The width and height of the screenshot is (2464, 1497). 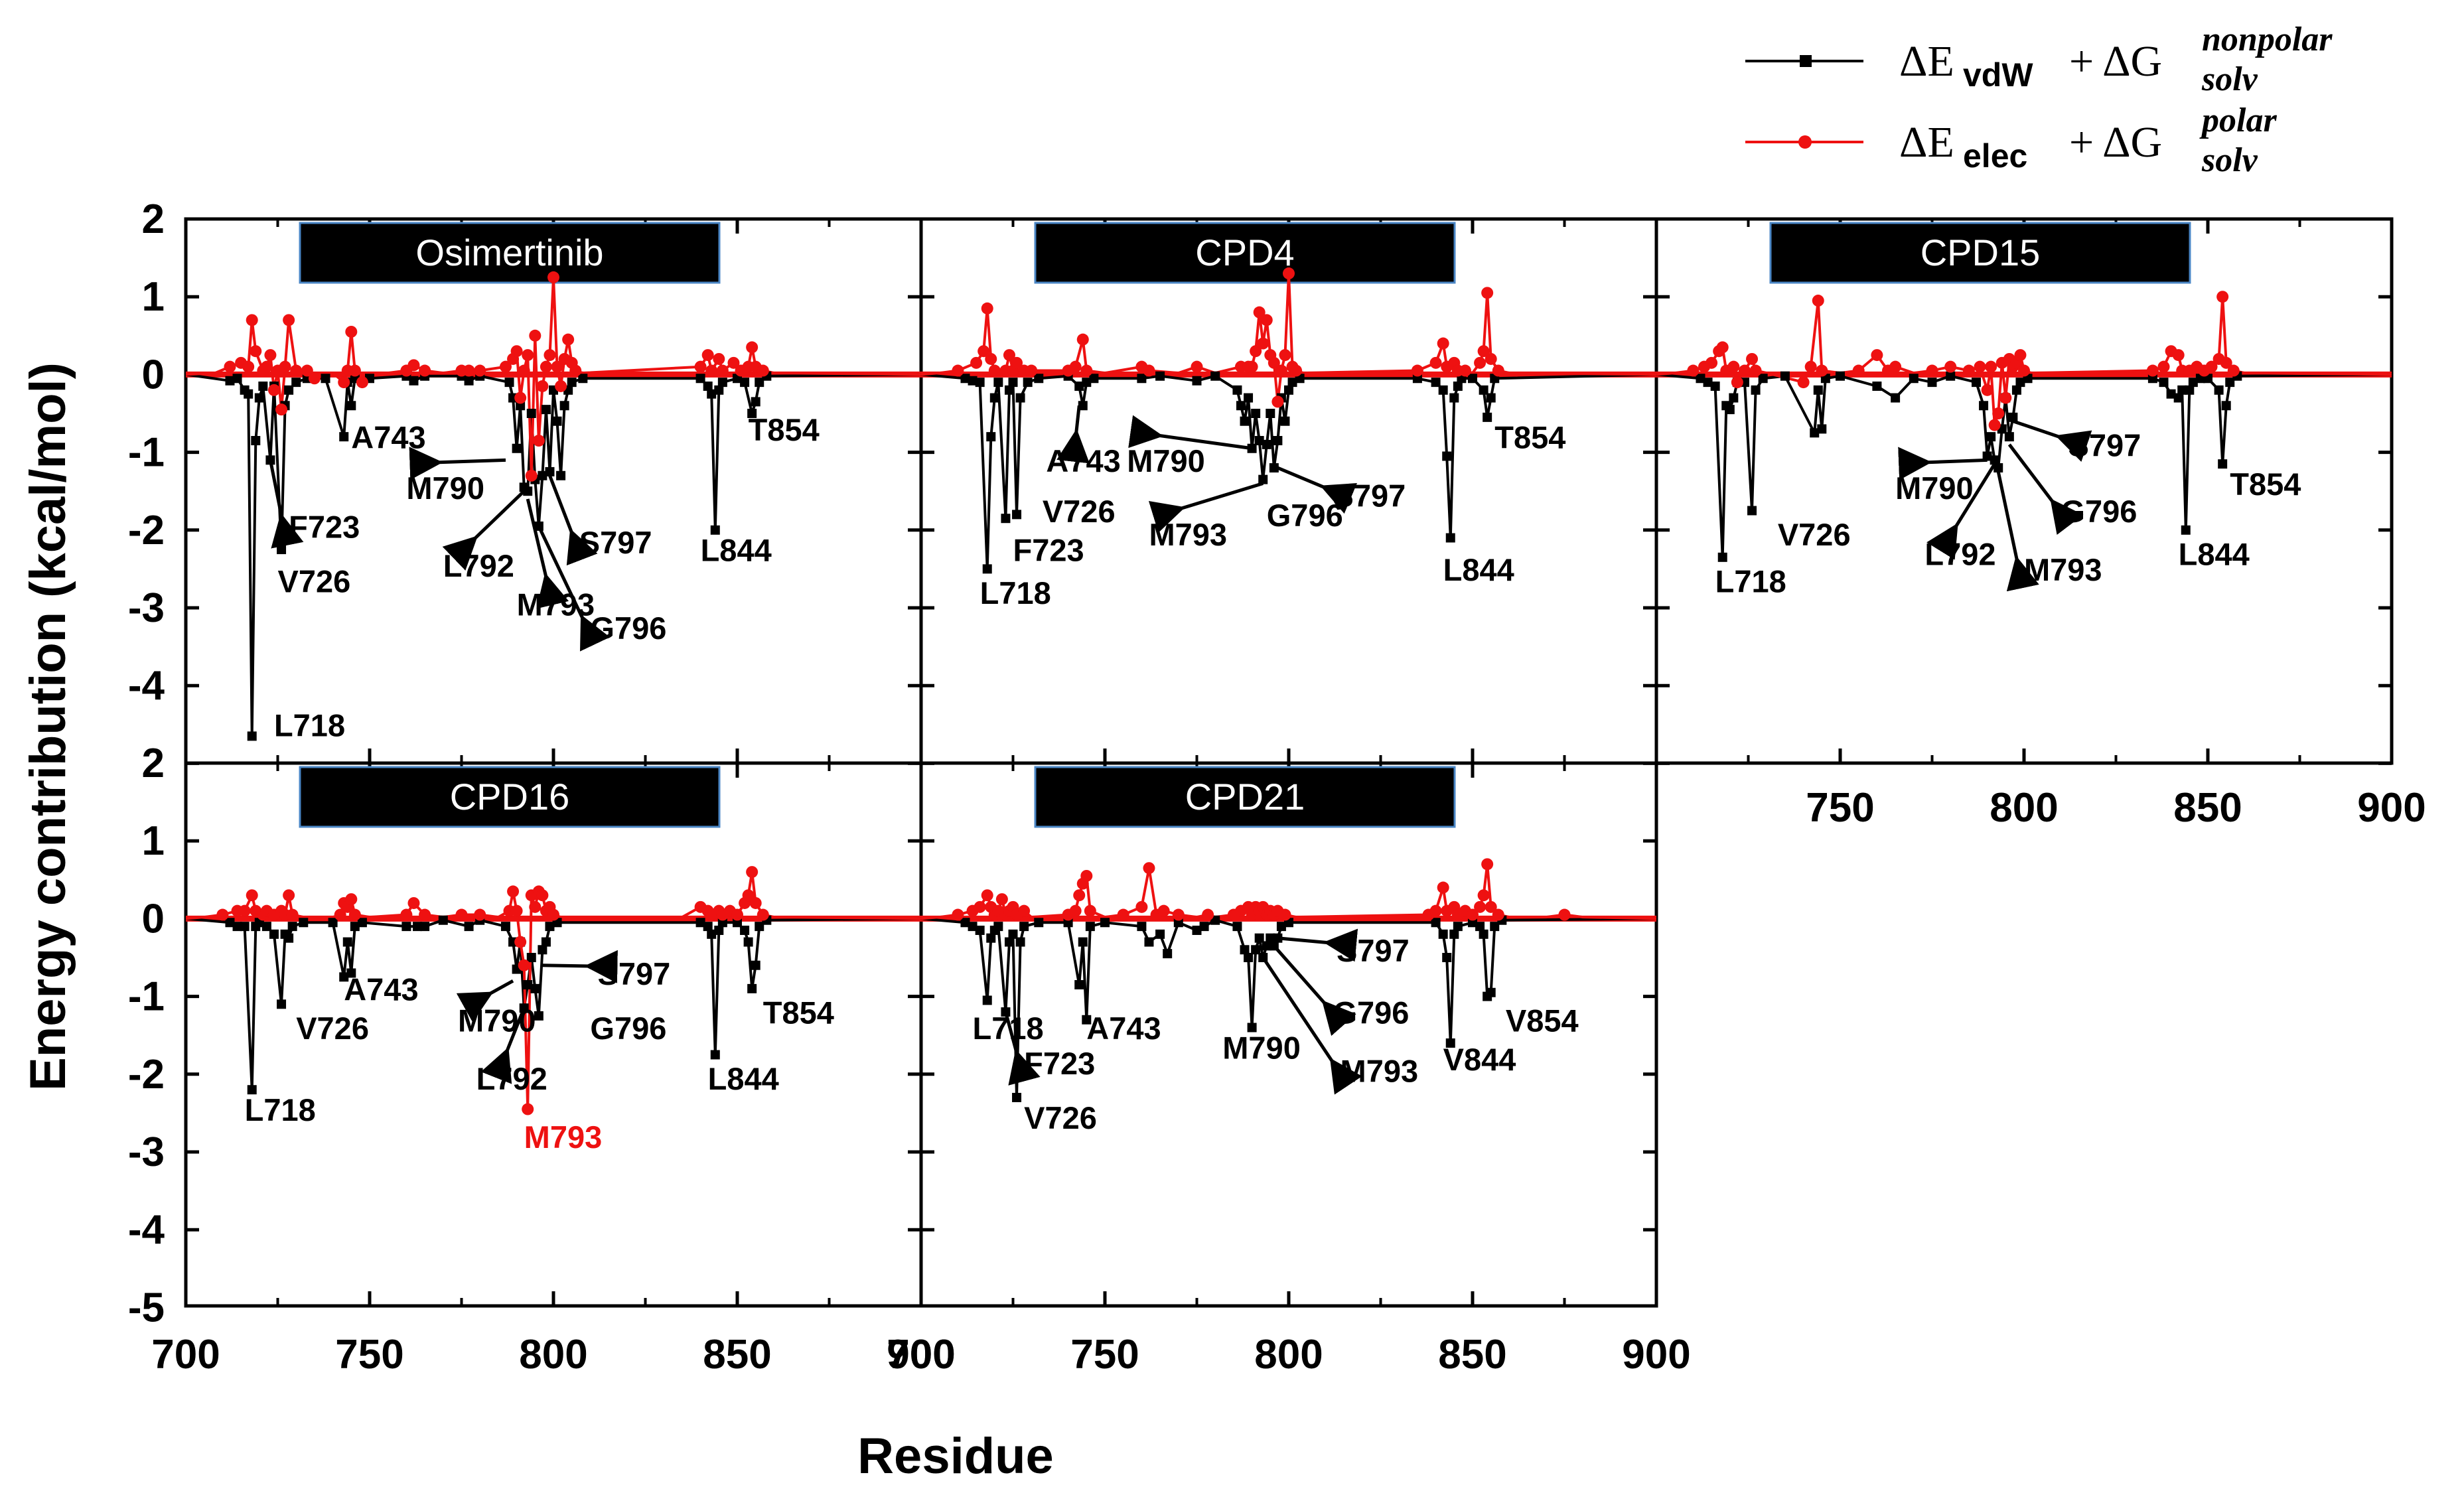 What do you see at coordinates (1073, 434) in the screenshot?
I see `residue-arrow` at bounding box center [1073, 434].